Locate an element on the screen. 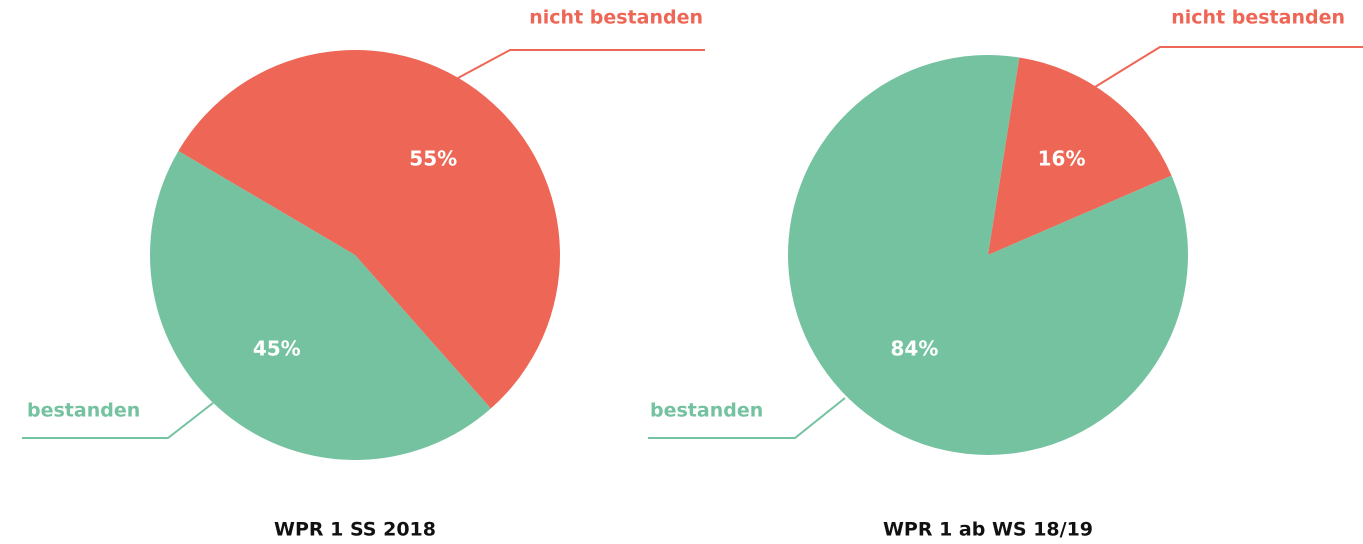  chart-title: WPR 1 ab WS 18/19 is located at coordinates (988, 530).